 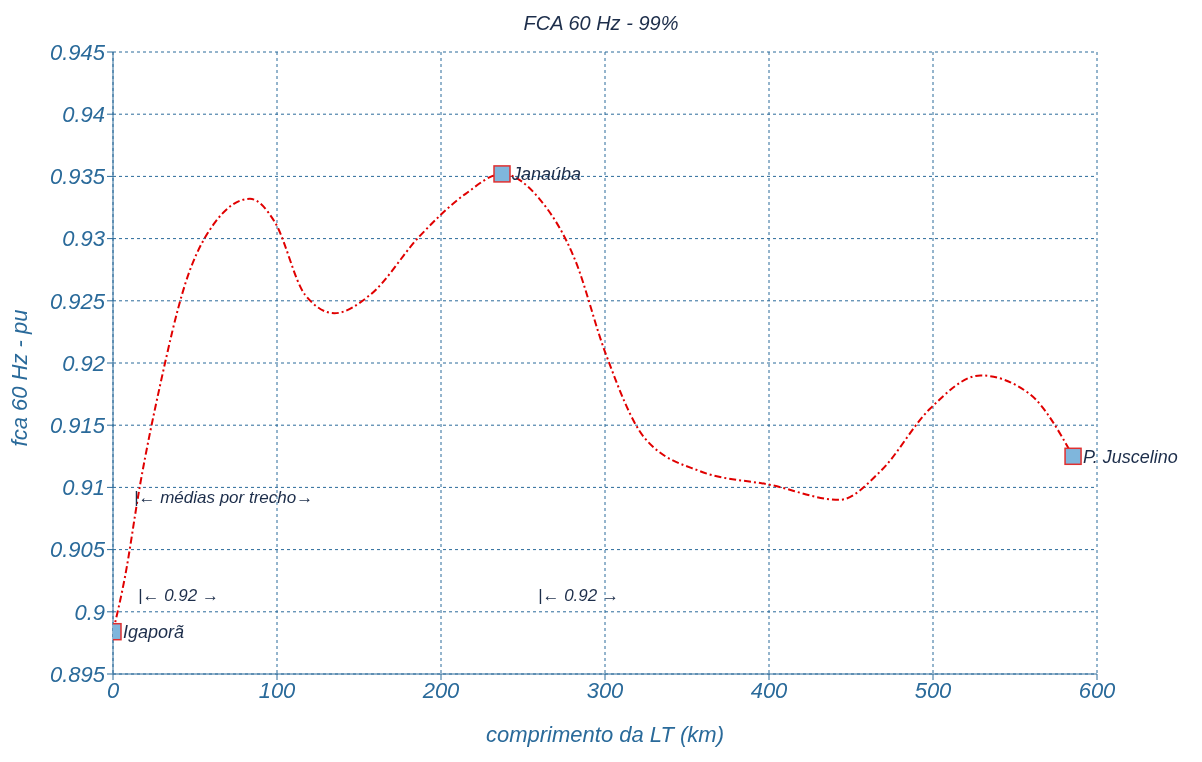 What do you see at coordinates (154, 632) in the screenshot?
I see `annotation: Igaporã` at bounding box center [154, 632].